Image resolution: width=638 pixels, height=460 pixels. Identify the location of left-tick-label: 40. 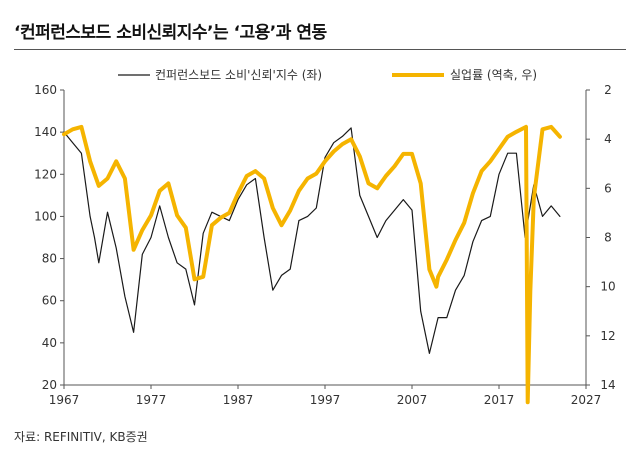
(49, 343).